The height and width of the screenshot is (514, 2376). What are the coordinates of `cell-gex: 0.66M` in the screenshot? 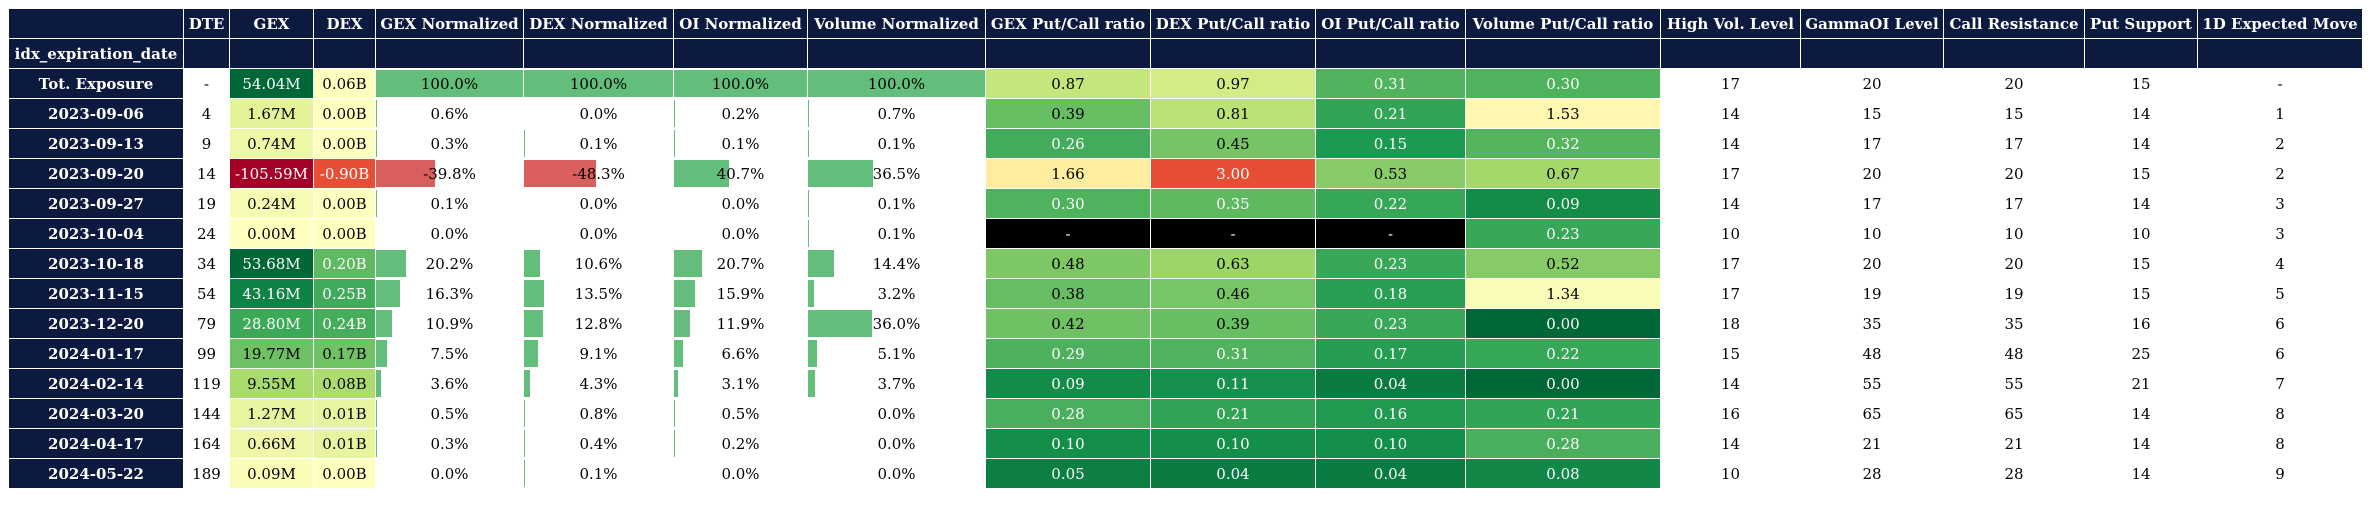 It's located at (271, 443).